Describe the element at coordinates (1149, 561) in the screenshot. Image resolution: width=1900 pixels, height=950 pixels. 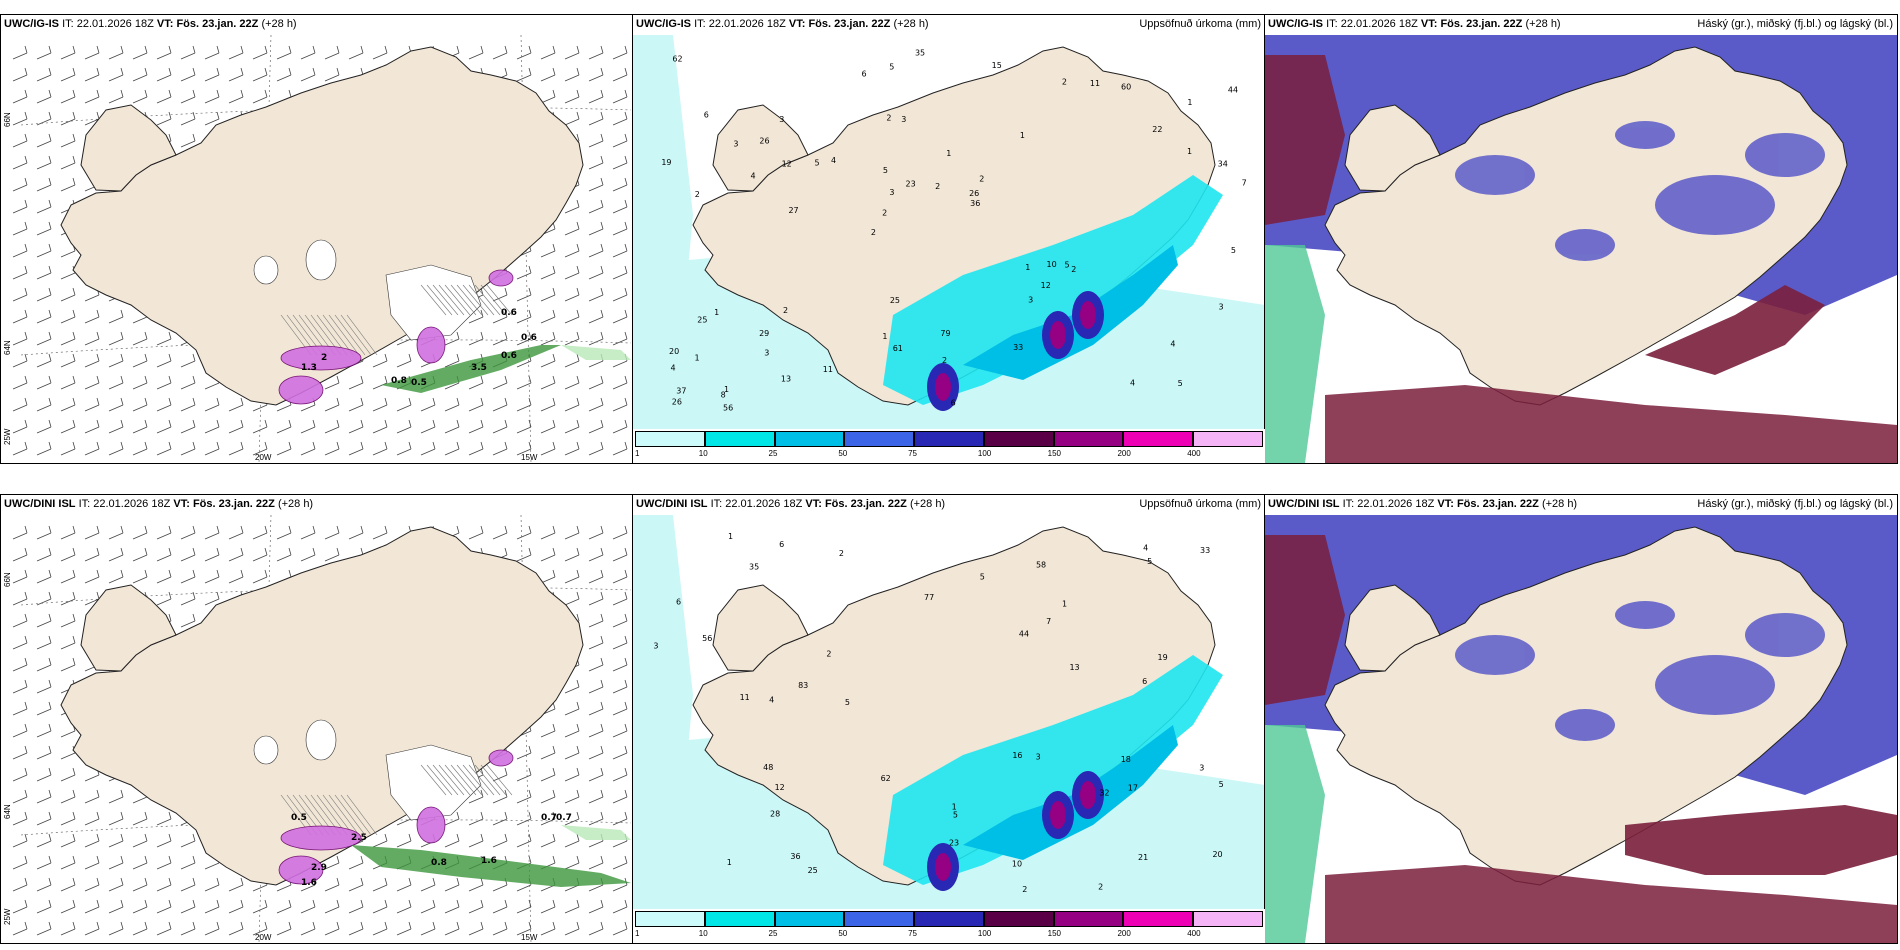
I see `precip-value-label: 5` at that location.